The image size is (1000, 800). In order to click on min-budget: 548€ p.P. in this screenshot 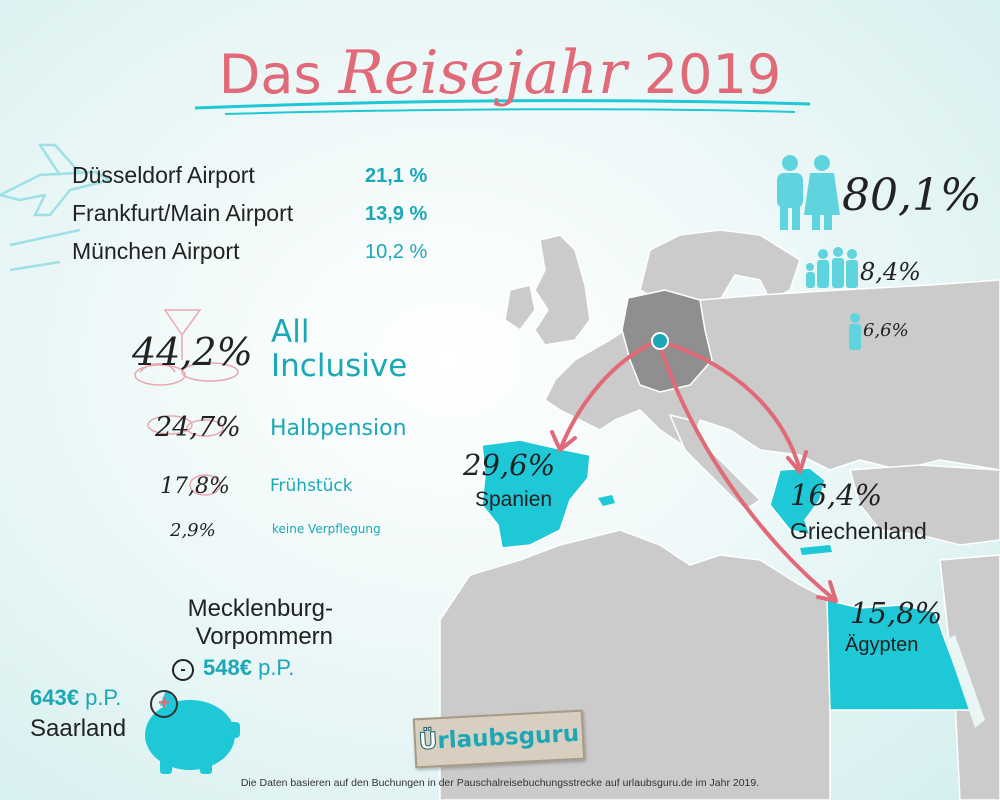, I will do `click(249, 667)`.